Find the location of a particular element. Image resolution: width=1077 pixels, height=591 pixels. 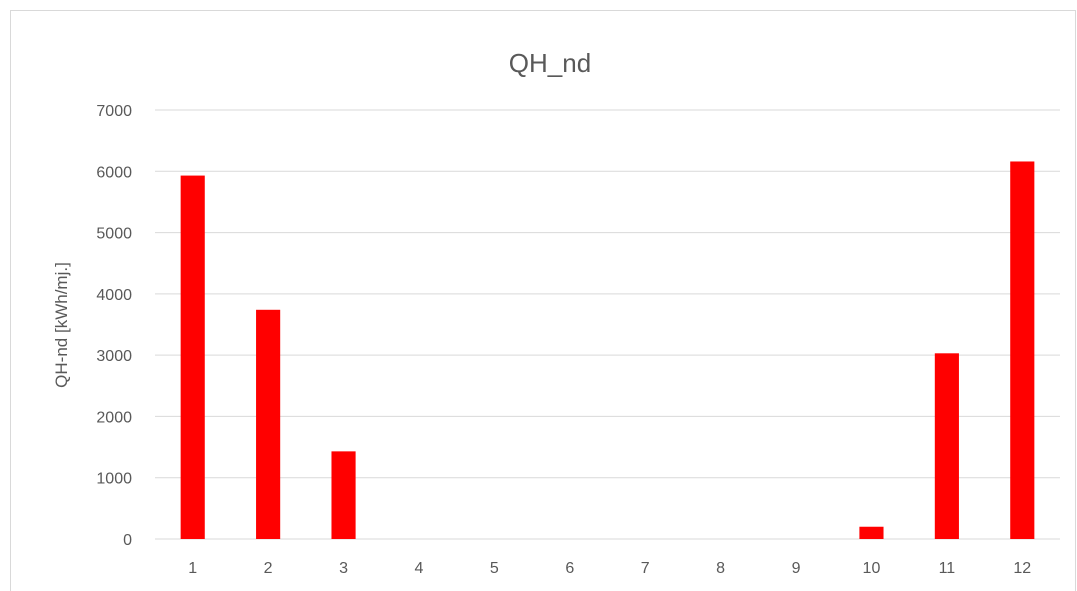

y-tick-label: 1000 is located at coordinates (114, 479).